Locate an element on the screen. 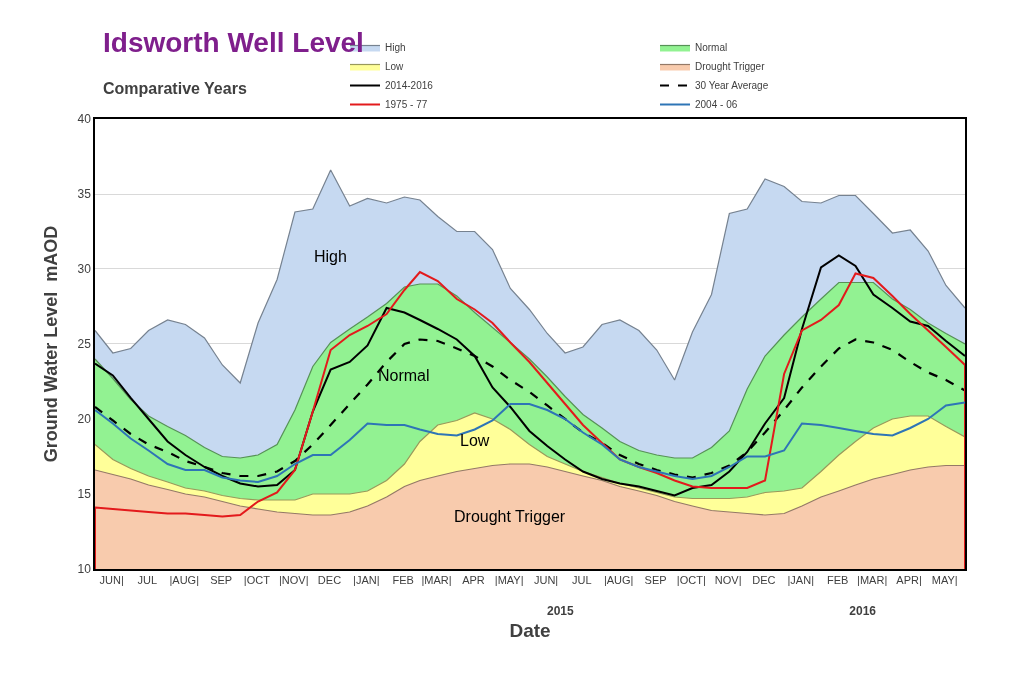  annotation: Low is located at coordinates (475, 440).